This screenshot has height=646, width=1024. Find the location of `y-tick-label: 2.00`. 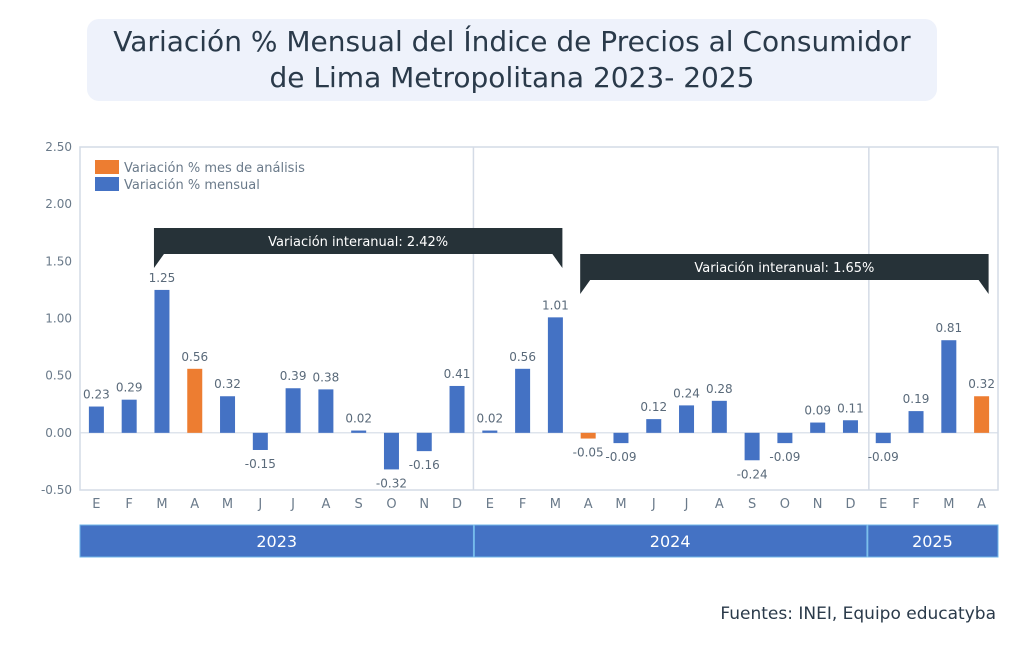

y-tick-label: 2.00 is located at coordinates (58, 204).